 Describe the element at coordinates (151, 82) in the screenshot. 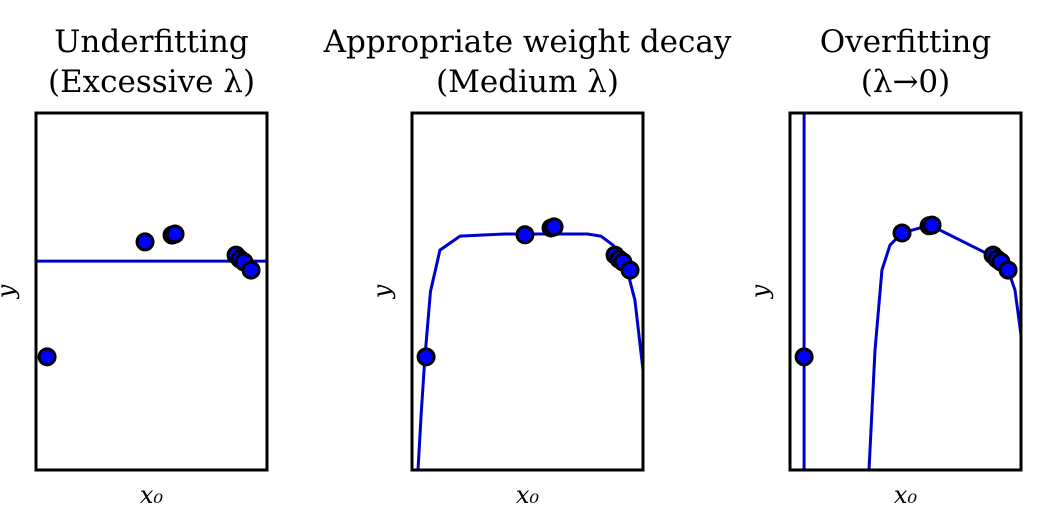

I see `chart-title: (Excessive λ)` at that location.